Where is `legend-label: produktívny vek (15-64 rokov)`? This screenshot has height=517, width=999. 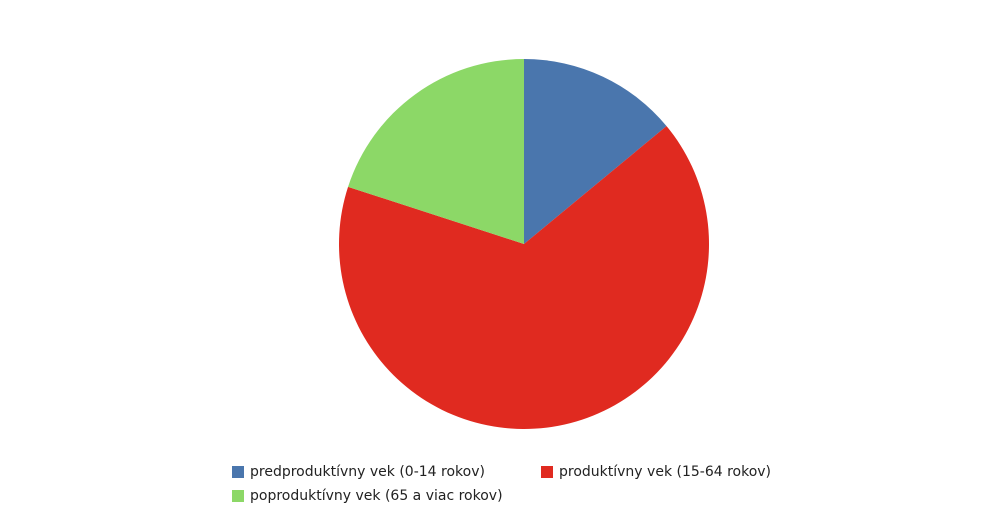
legend-label: produktívny vek (15-64 rokov) is located at coordinates (665, 472).